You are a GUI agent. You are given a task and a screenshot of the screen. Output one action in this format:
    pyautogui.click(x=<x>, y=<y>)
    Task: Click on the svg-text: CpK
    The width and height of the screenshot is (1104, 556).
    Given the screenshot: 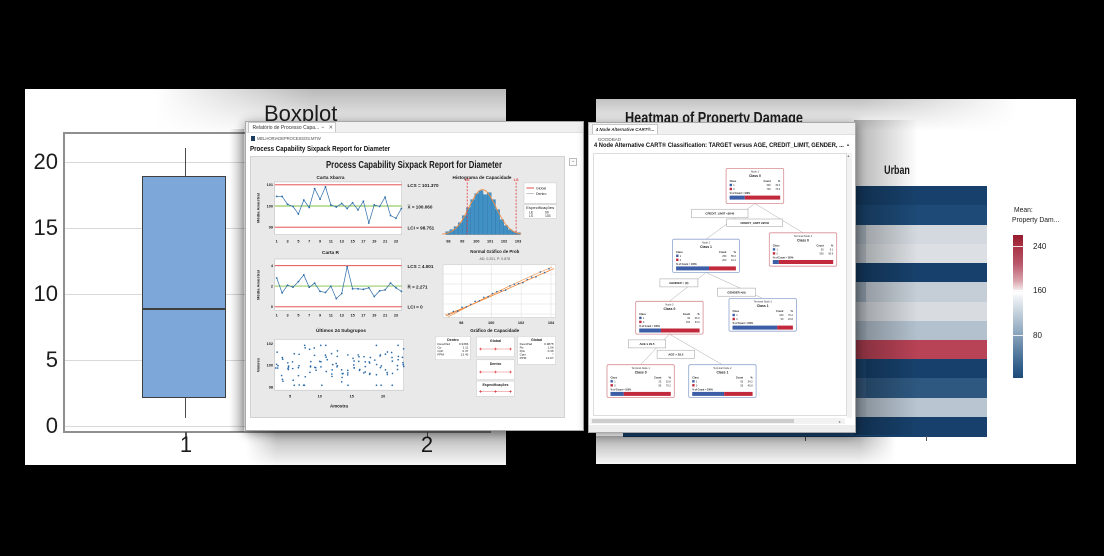 What is the action you would take?
    pyautogui.click(x=441, y=351)
    